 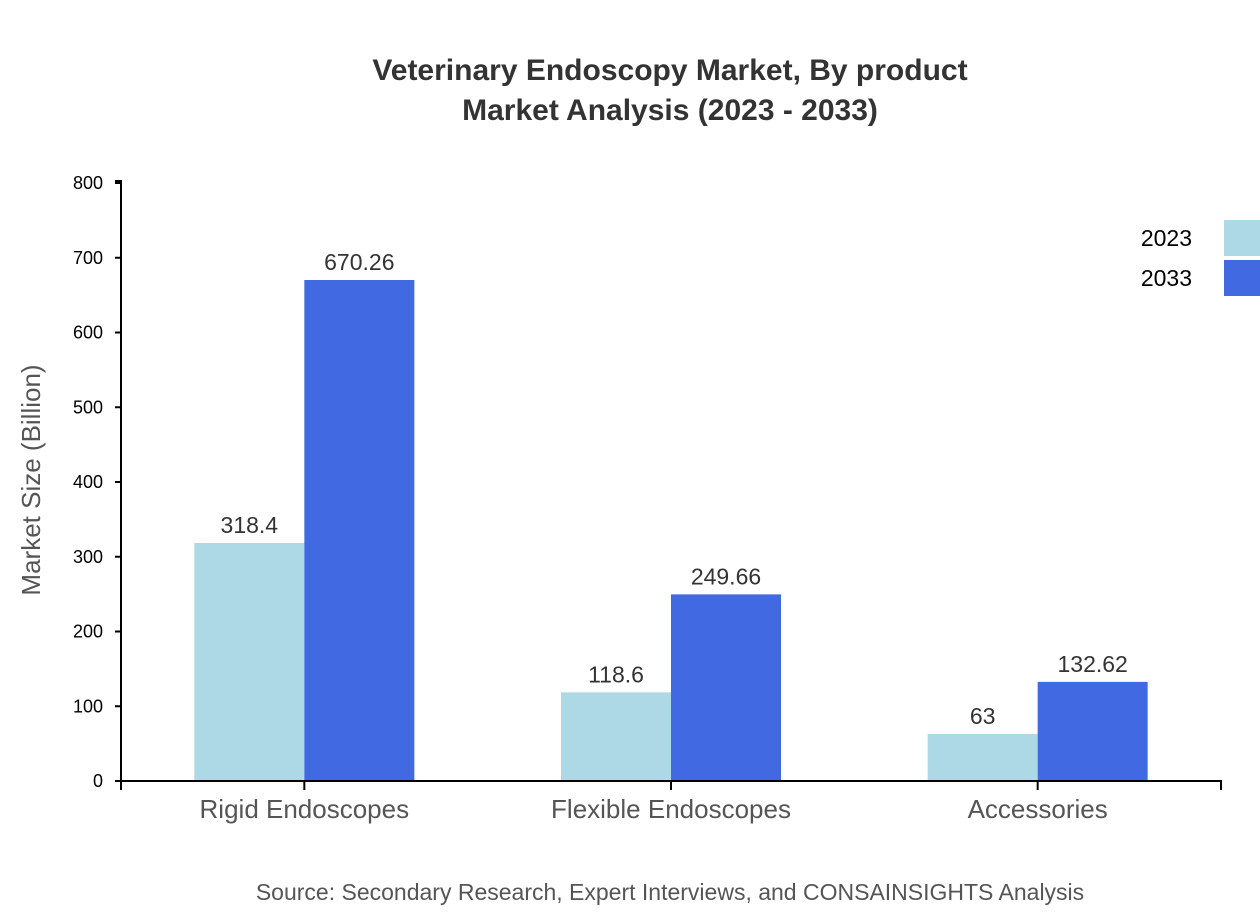 What do you see at coordinates (88, 482) in the screenshot?
I see `svg-text: 400` at bounding box center [88, 482].